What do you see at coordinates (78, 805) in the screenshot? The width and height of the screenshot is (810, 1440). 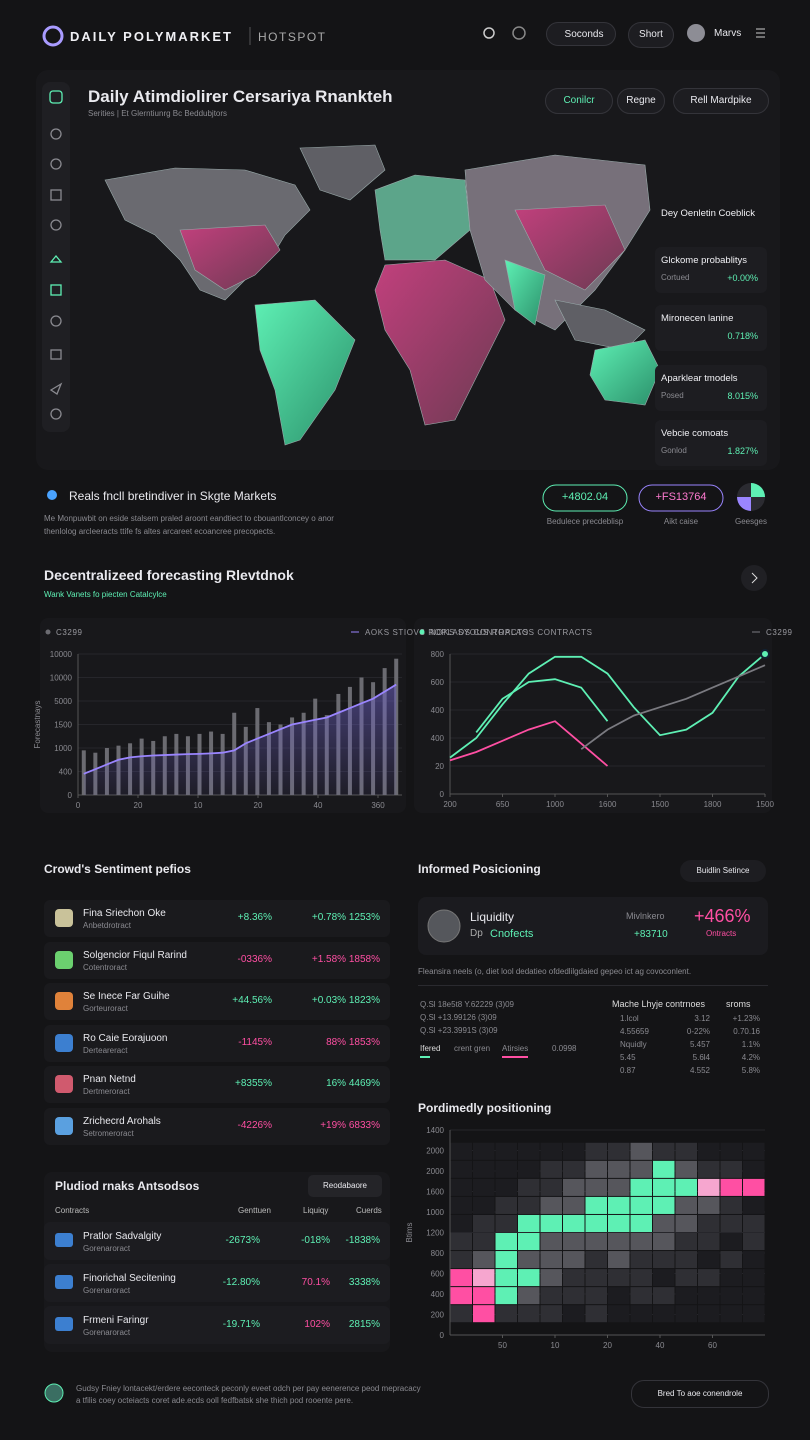 I see `x-tick-label: 0` at bounding box center [78, 805].